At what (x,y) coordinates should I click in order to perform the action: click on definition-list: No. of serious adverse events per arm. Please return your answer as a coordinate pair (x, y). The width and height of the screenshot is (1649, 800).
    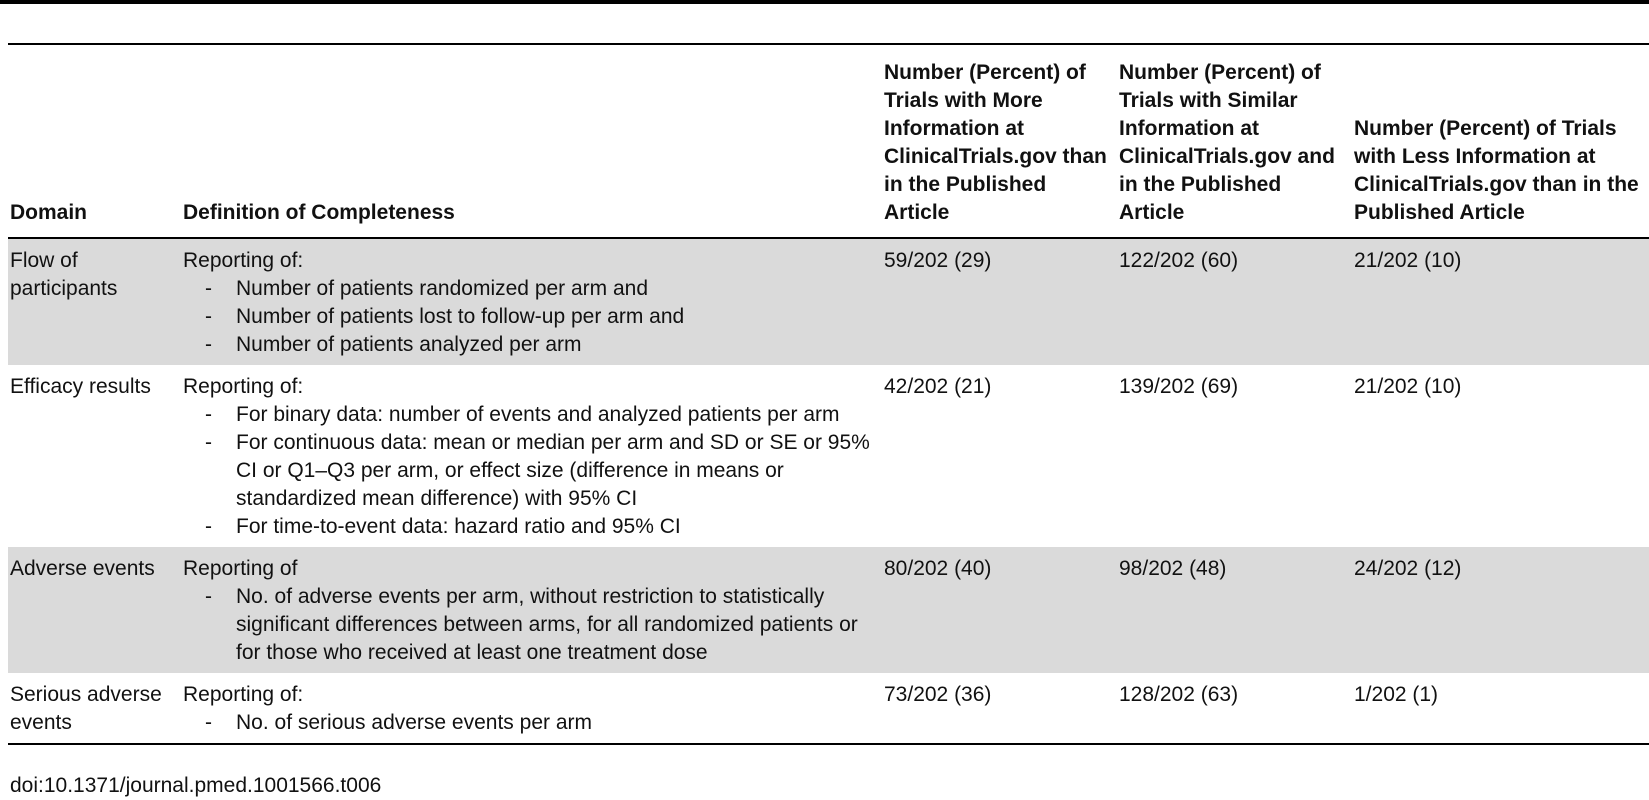
    Looking at the image, I should click on (531, 723).